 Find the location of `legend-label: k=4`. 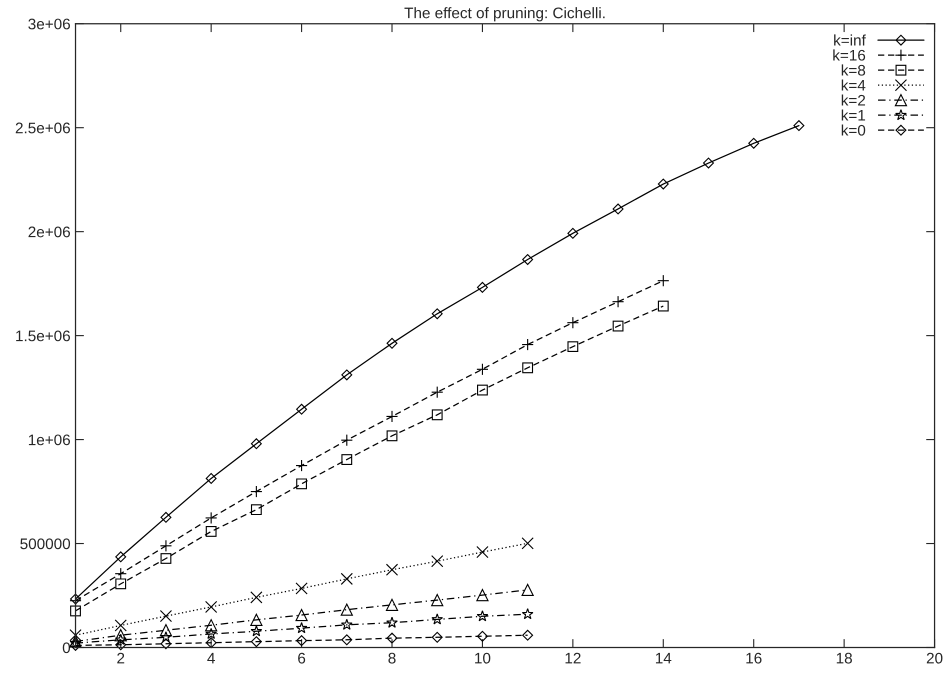

legend-label: k=4 is located at coordinates (854, 85).